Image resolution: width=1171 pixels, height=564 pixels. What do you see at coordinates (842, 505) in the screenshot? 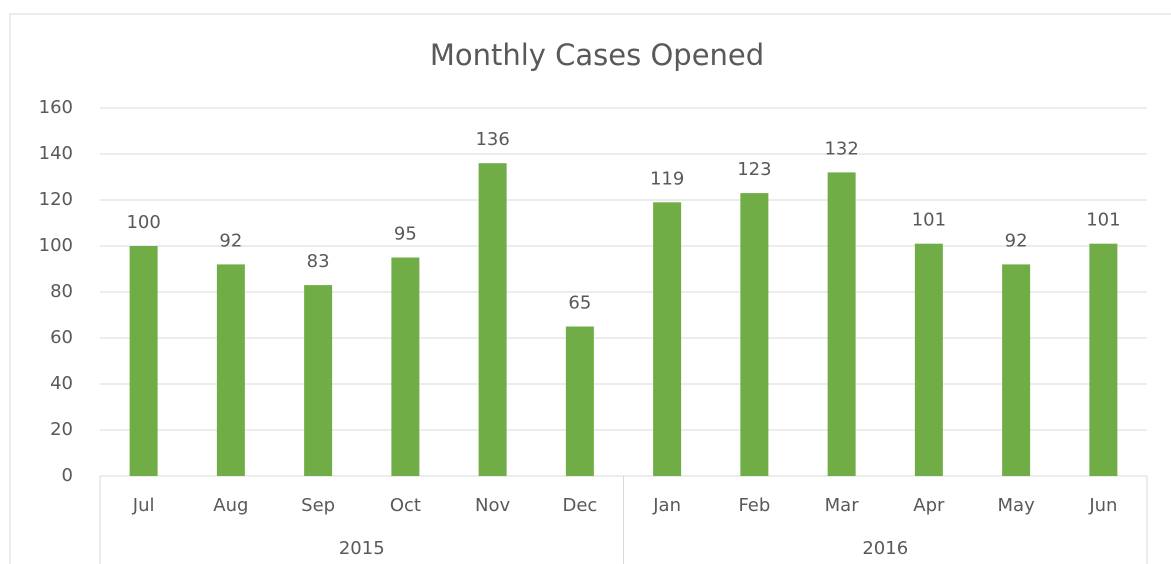
I see `x-tick-label: Mar` at bounding box center [842, 505].